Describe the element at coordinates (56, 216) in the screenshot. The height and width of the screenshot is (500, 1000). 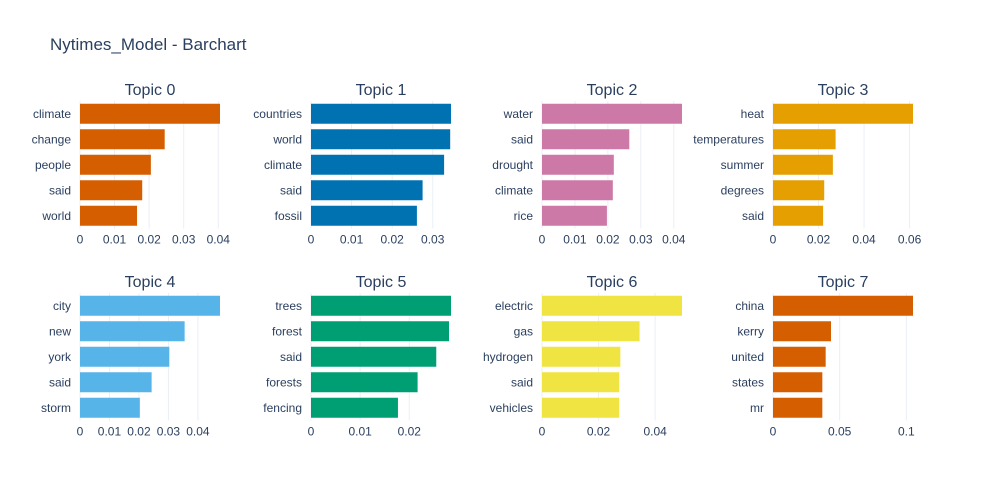
I see `y-tick-label: world` at that location.